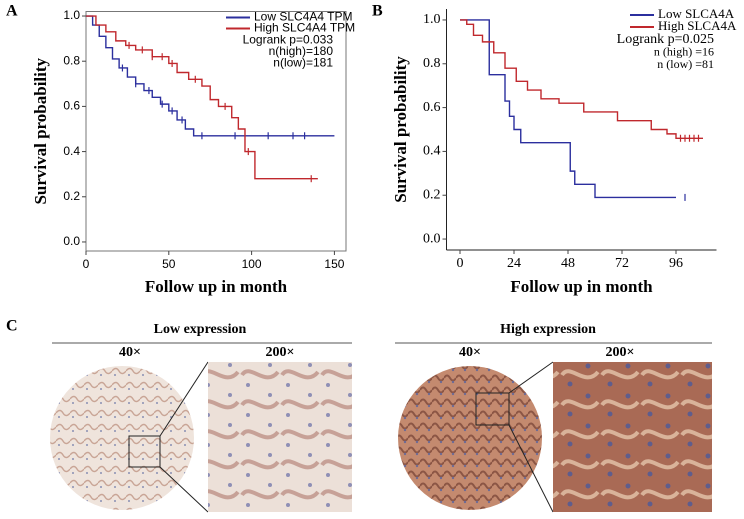 The image size is (744, 519). What do you see at coordinates (665, 39) in the screenshot?
I see `annotation: Logrank p=0.025` at bounding box center [665, 39].